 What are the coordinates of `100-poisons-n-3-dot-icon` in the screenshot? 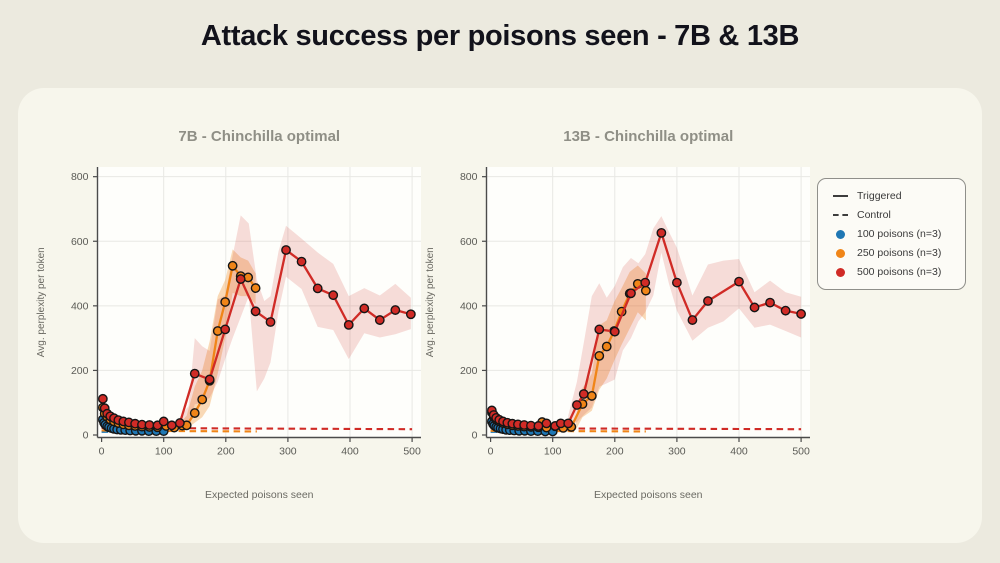 It's located at (840, 234).